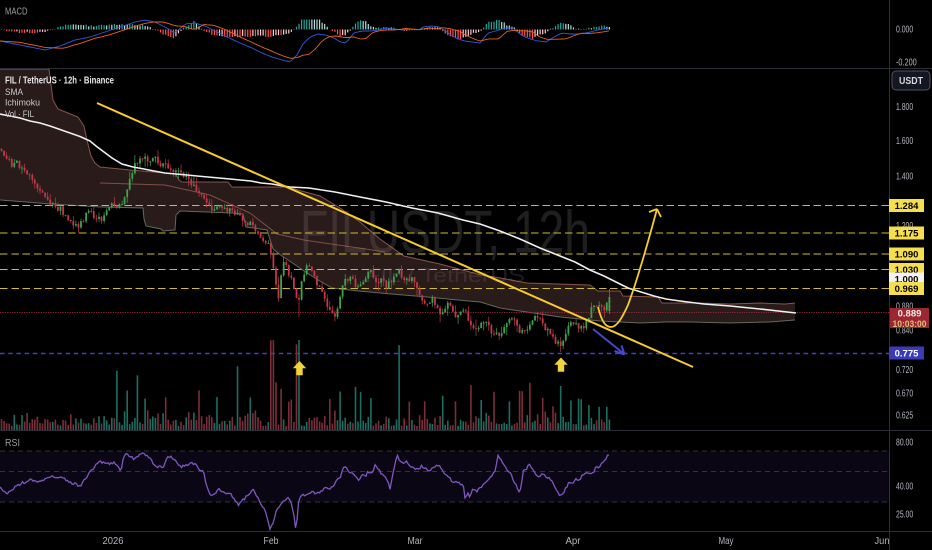 This screenshot has height=550, width=932. What do you see at coordinates (904, 177) in the screenshot?
I see `svg-text: 1.400` at bounding box center [904, 177].